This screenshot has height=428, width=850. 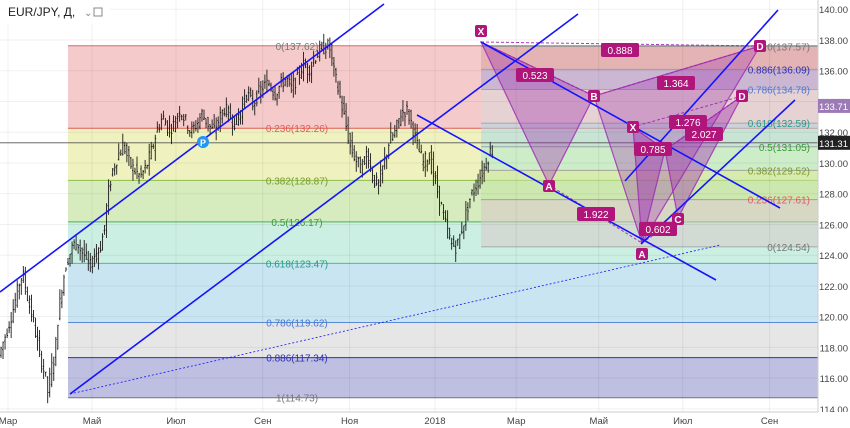 I want to click on time-tick-label: 2018, so click(x=434, y=421).